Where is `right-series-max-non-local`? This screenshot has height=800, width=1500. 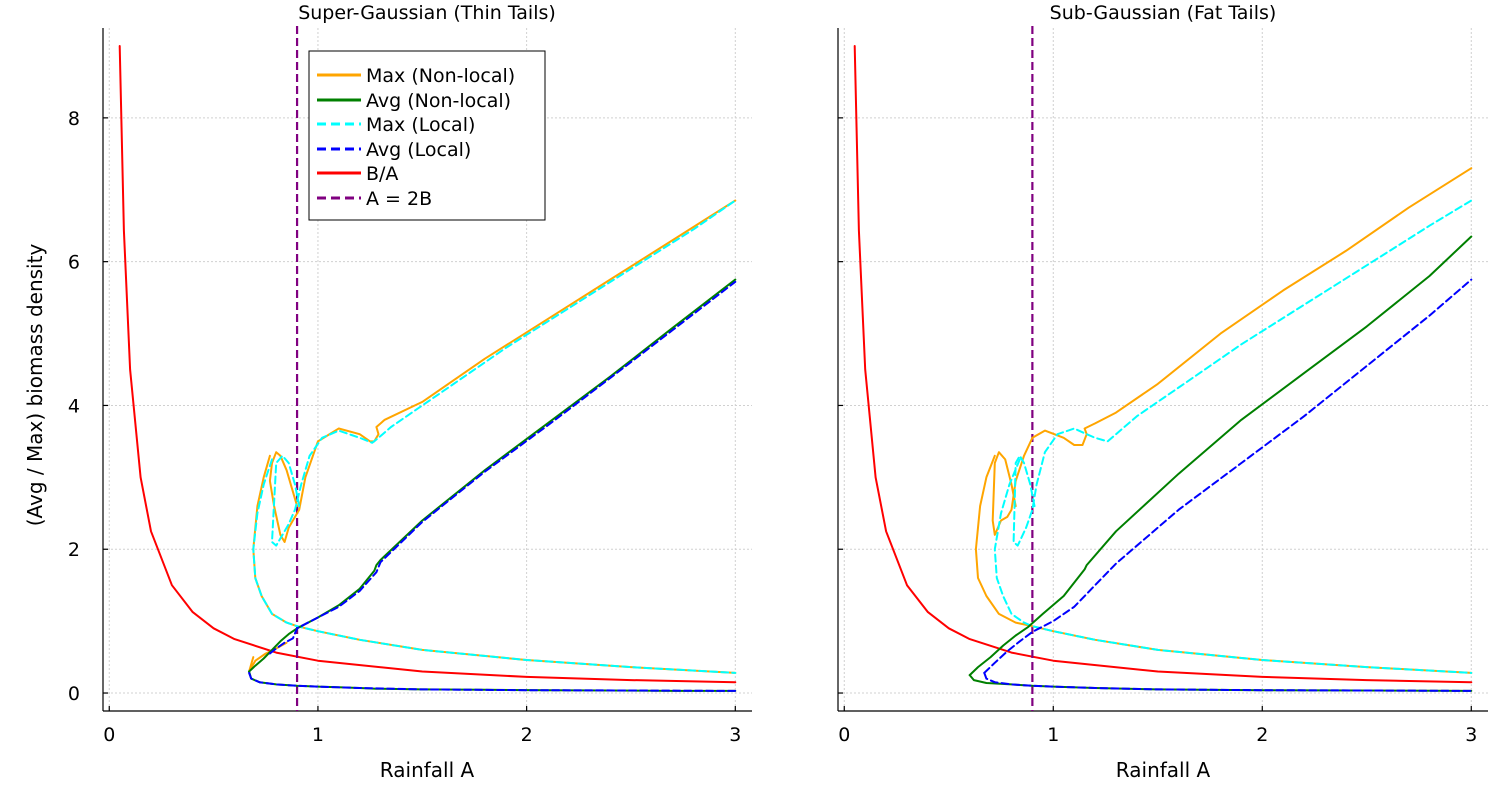 right-series-max-non-local is located at coordinates (1232, 351).